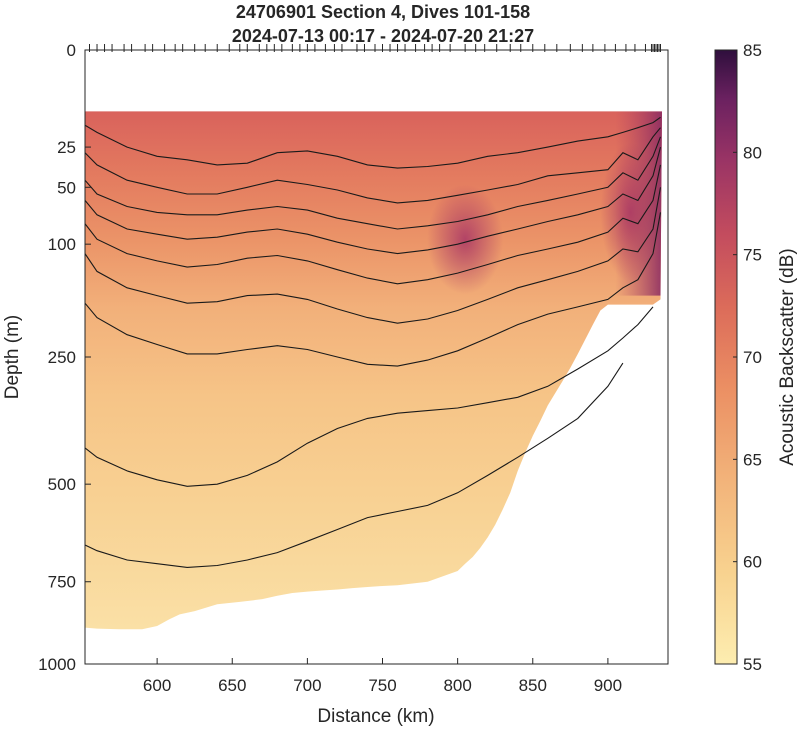  What do you see at coordinates (383, 12) in the screenshot?
I see `chart-title-line1: 24706901 Section 4, Dives 101-158` at bounding box center [383, 12].